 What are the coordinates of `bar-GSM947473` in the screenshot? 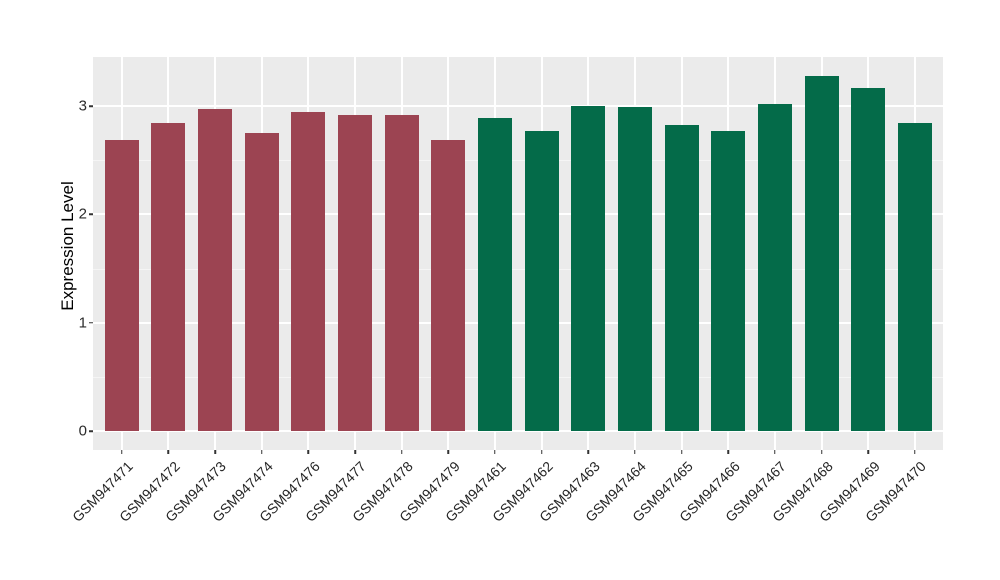 It's located at (215, 270).